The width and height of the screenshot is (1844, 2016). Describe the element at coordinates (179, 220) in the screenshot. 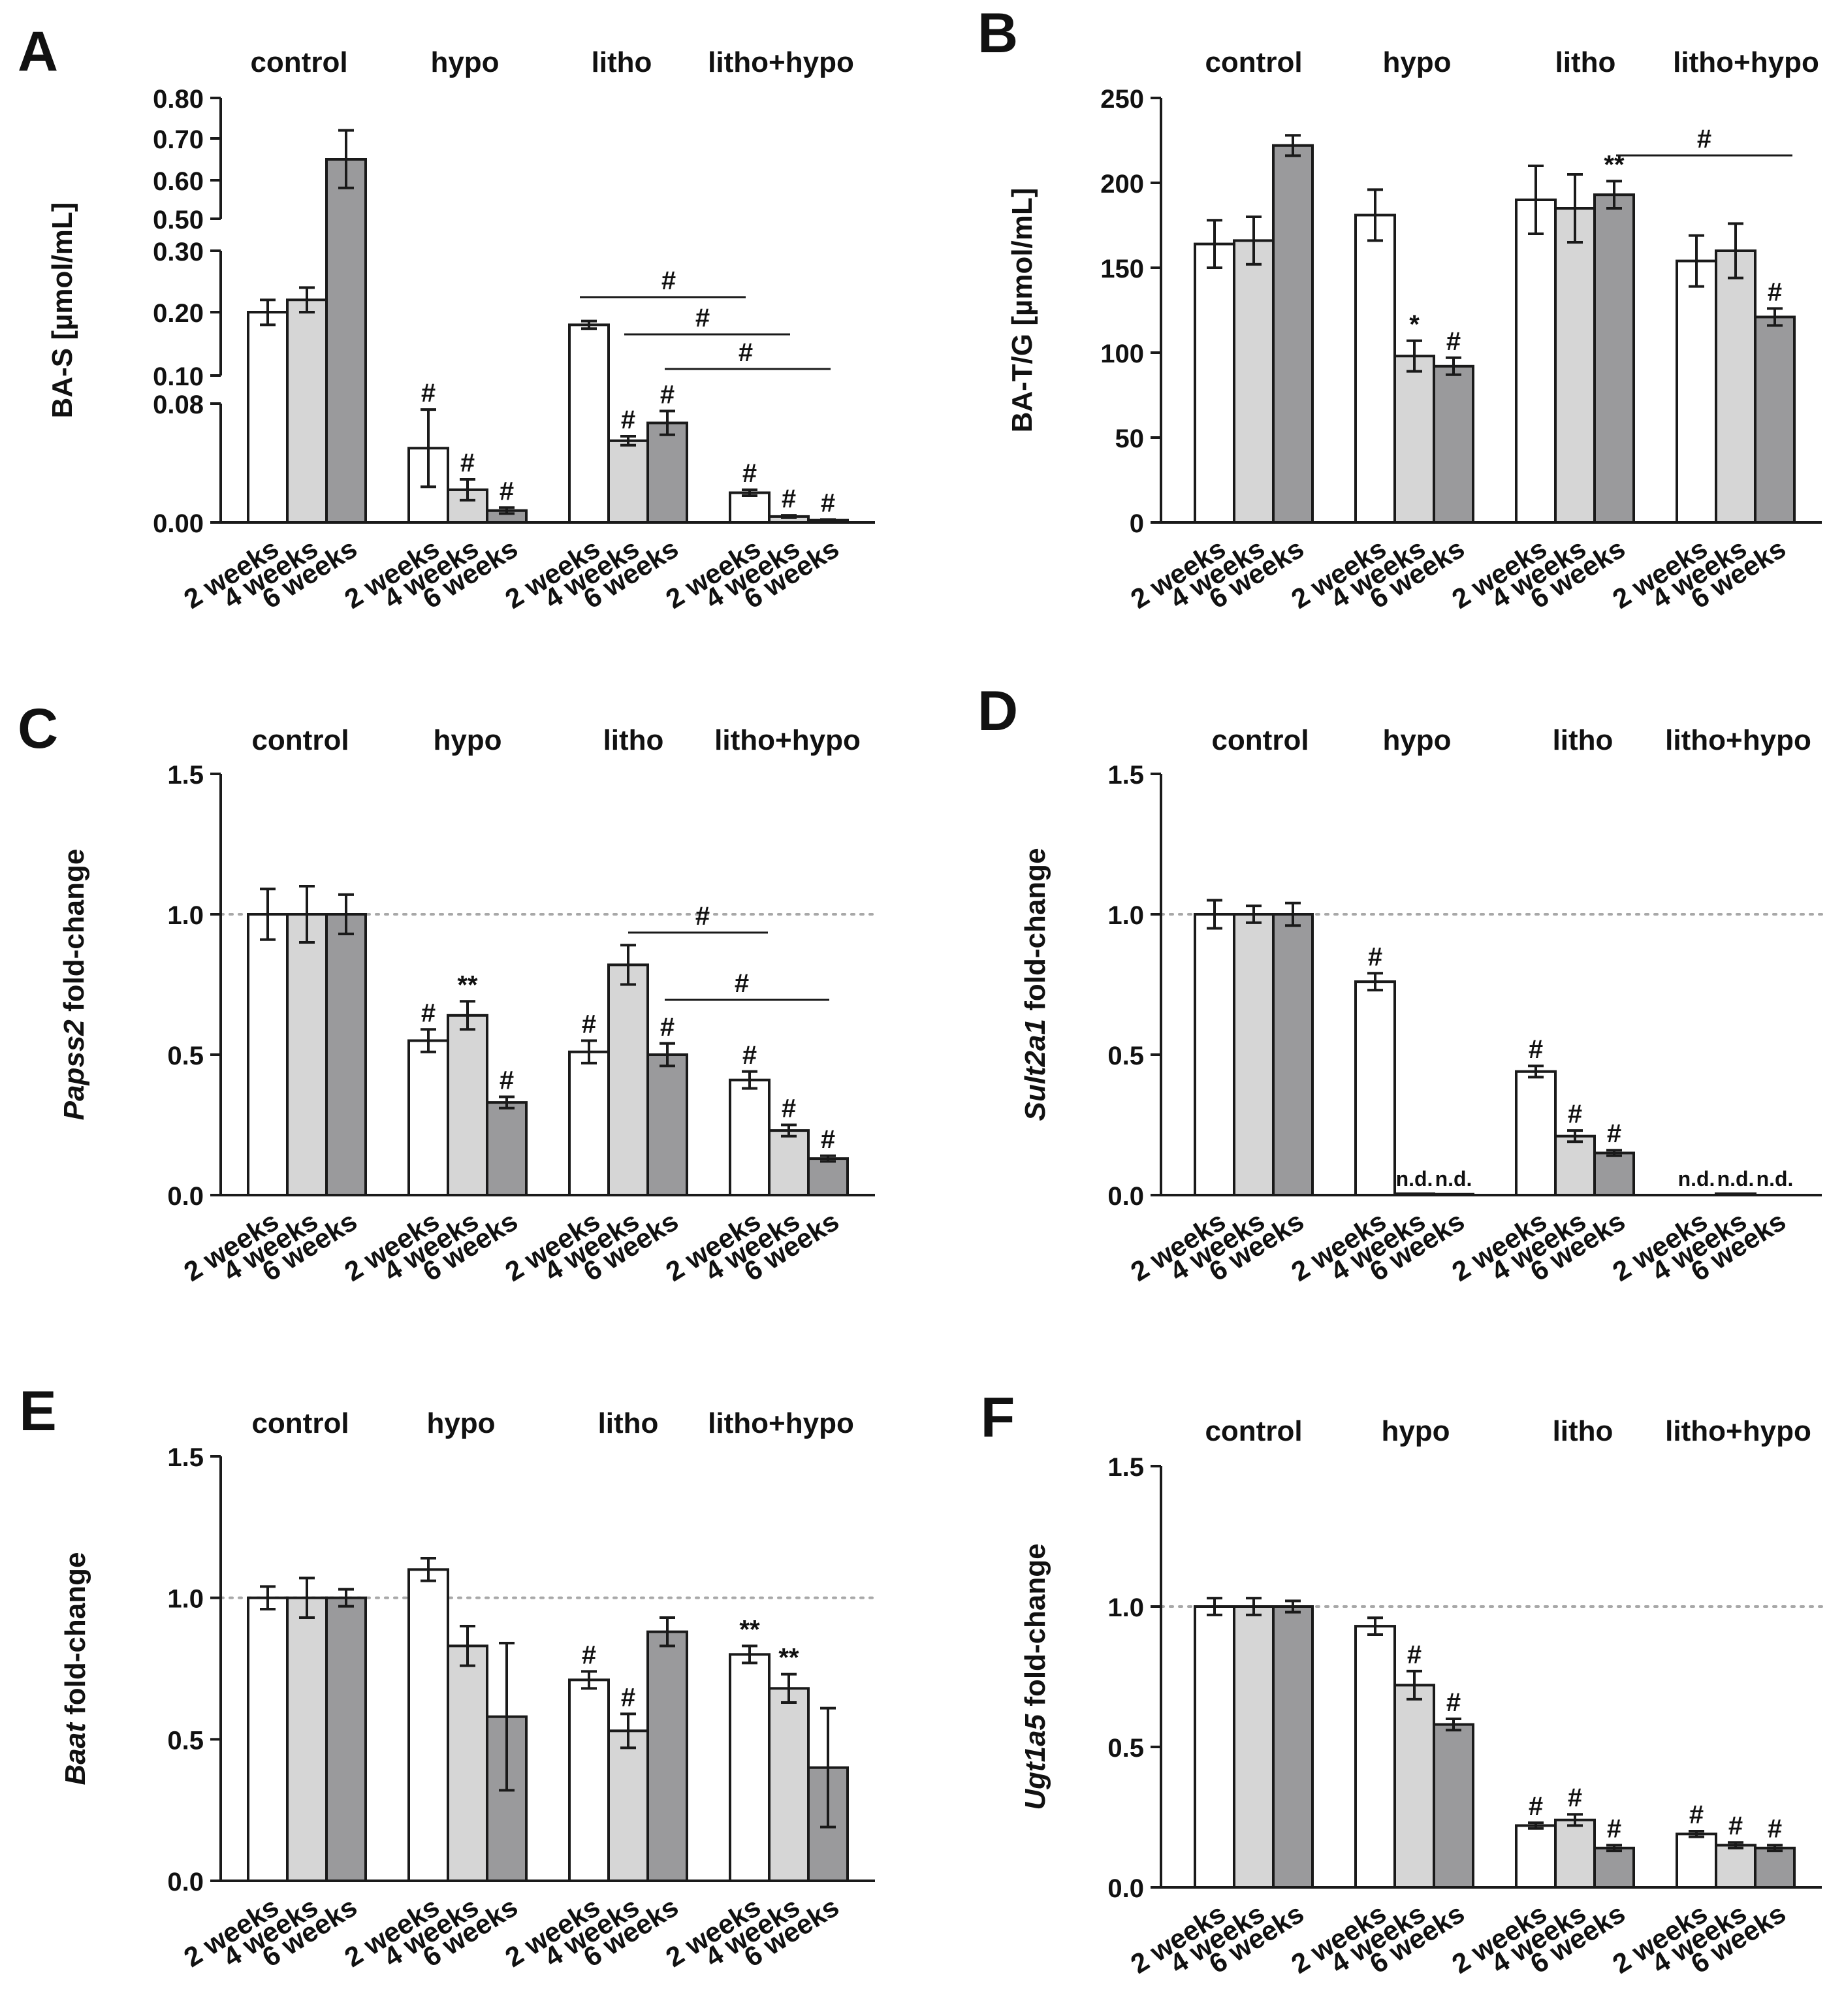

I see `y-tick-label: 0.50` at that location.